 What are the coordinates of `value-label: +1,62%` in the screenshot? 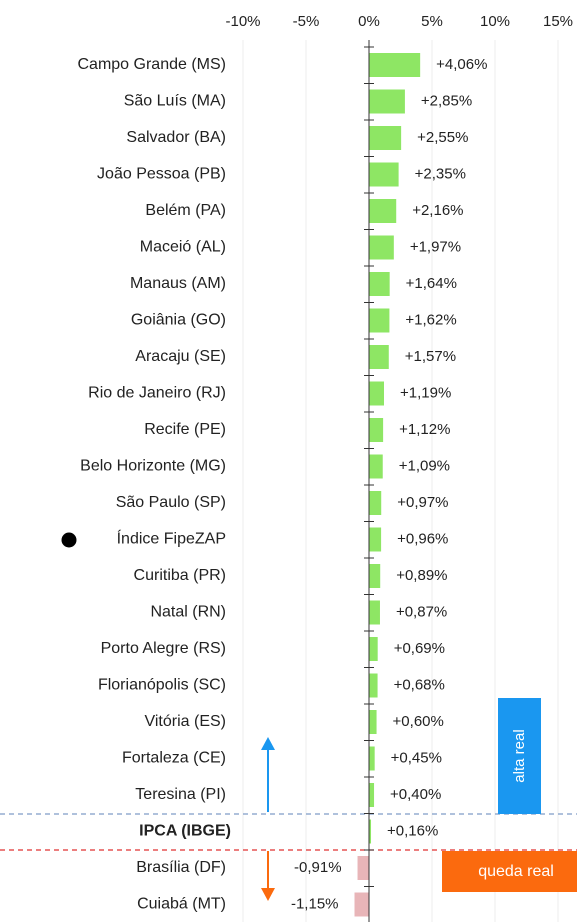 It's located at (430, 319).